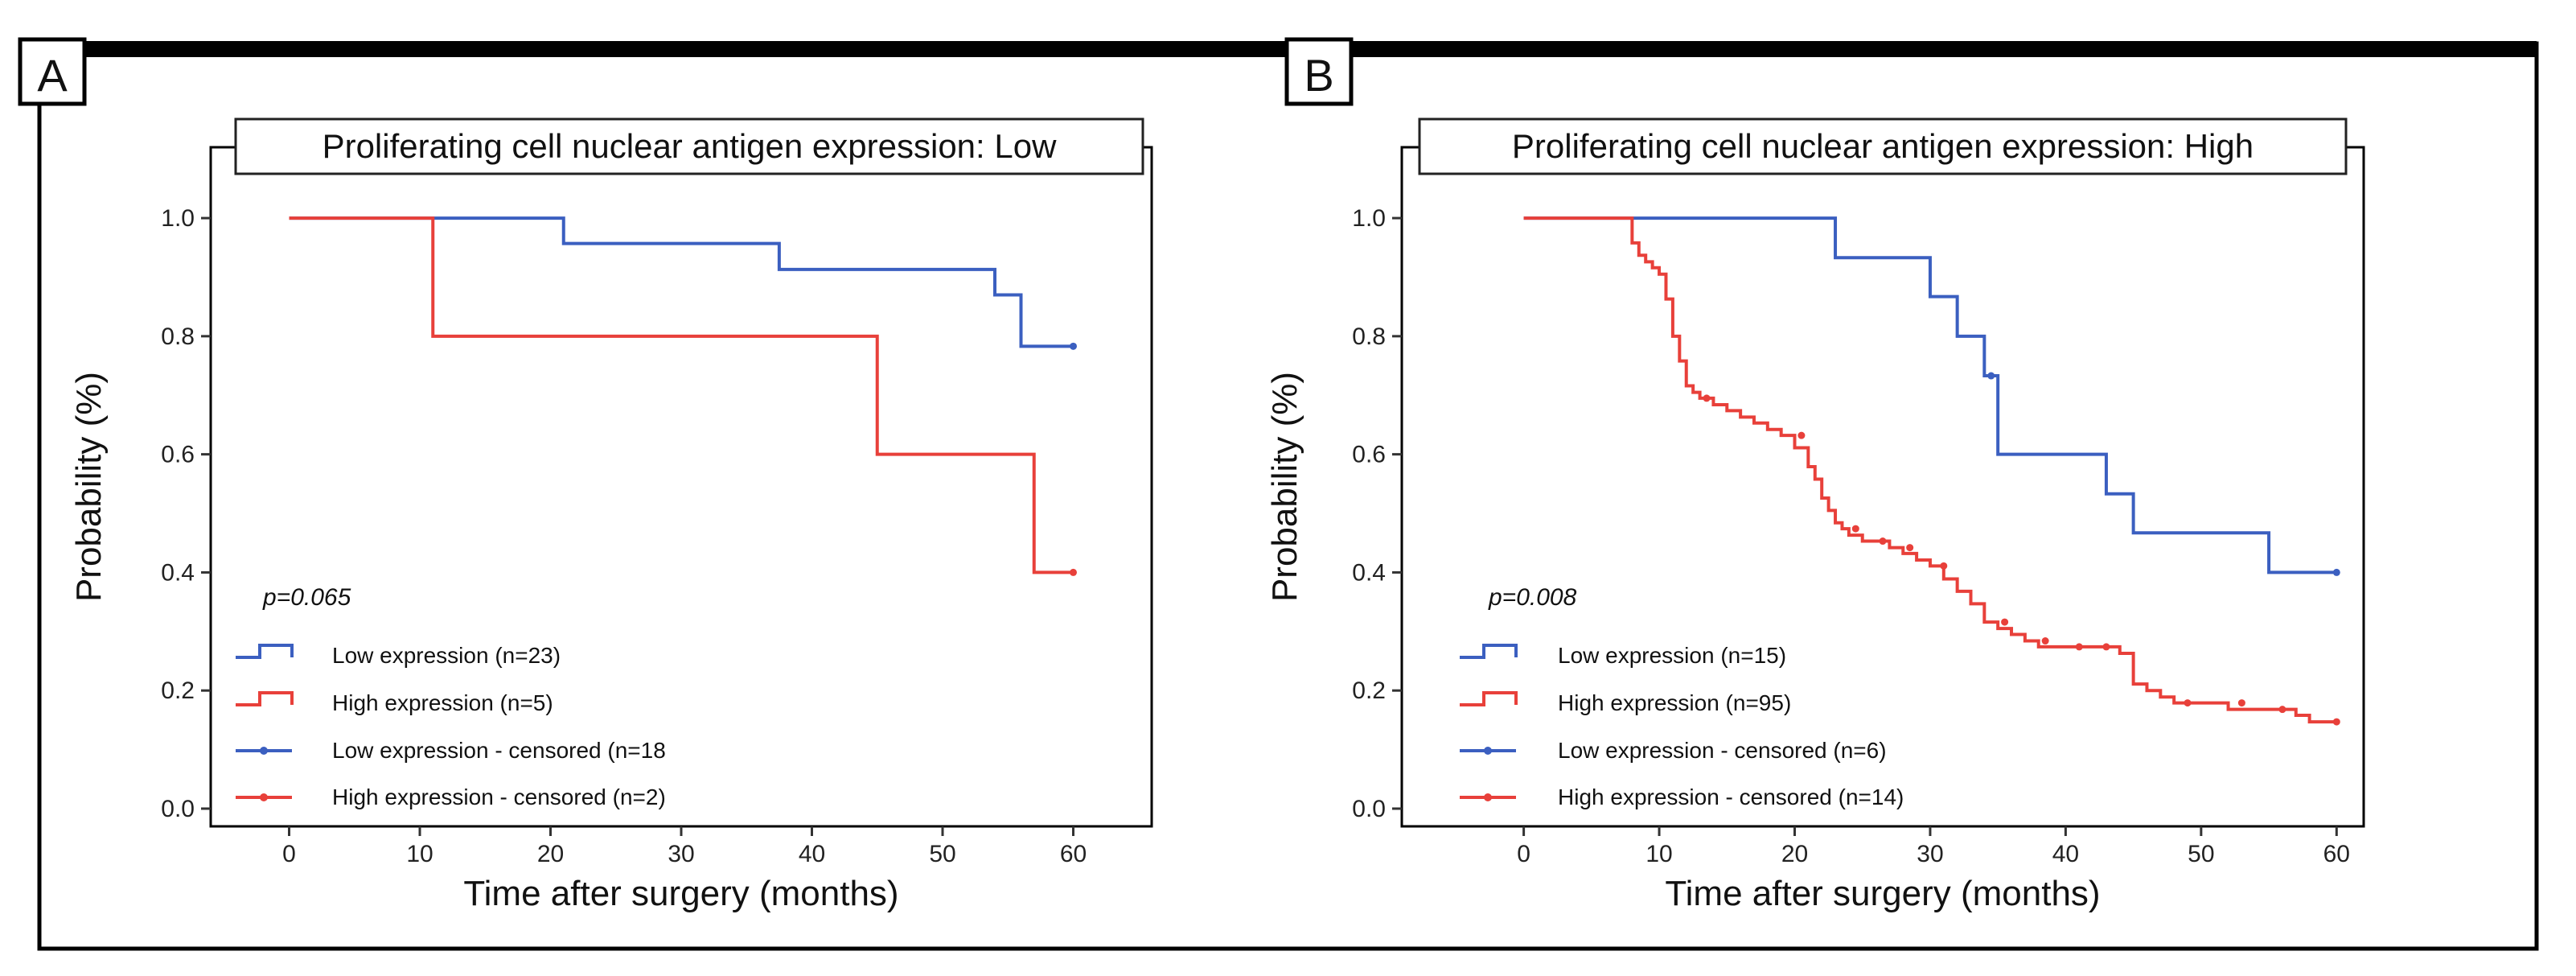 The height and width of the screenshot is (976, 2576). Describe the element at coordinates (442, 702) in the screenshot. I see `legend-label-high: High expression (n=5)` at that location.